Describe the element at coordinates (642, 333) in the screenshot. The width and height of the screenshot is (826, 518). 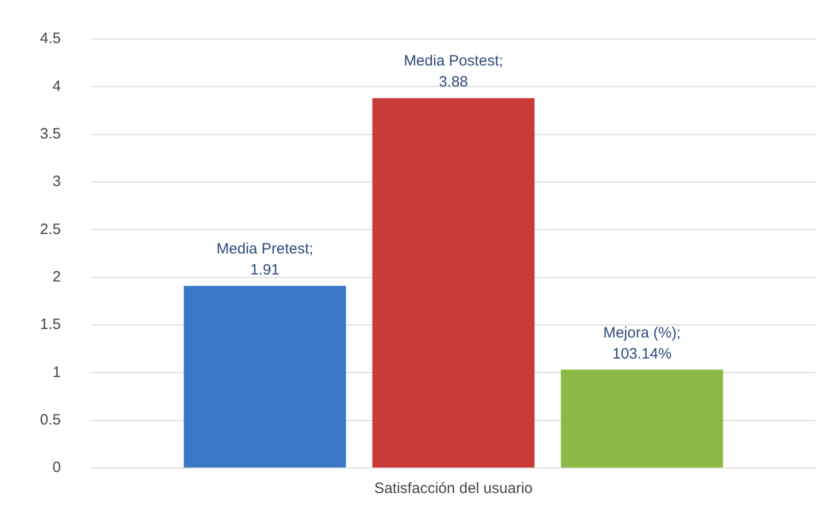
I see `series-label: Mejora (%);` at that location.